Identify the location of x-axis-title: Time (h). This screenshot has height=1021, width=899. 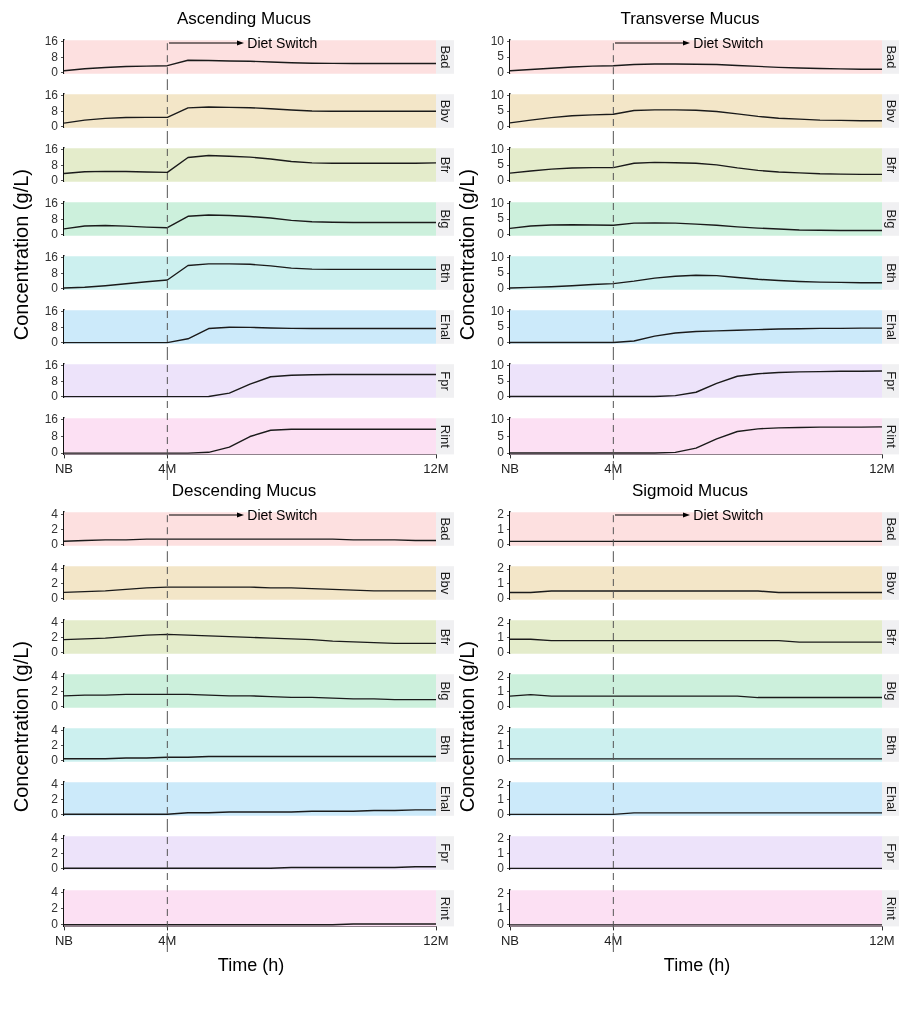
(251, 965).